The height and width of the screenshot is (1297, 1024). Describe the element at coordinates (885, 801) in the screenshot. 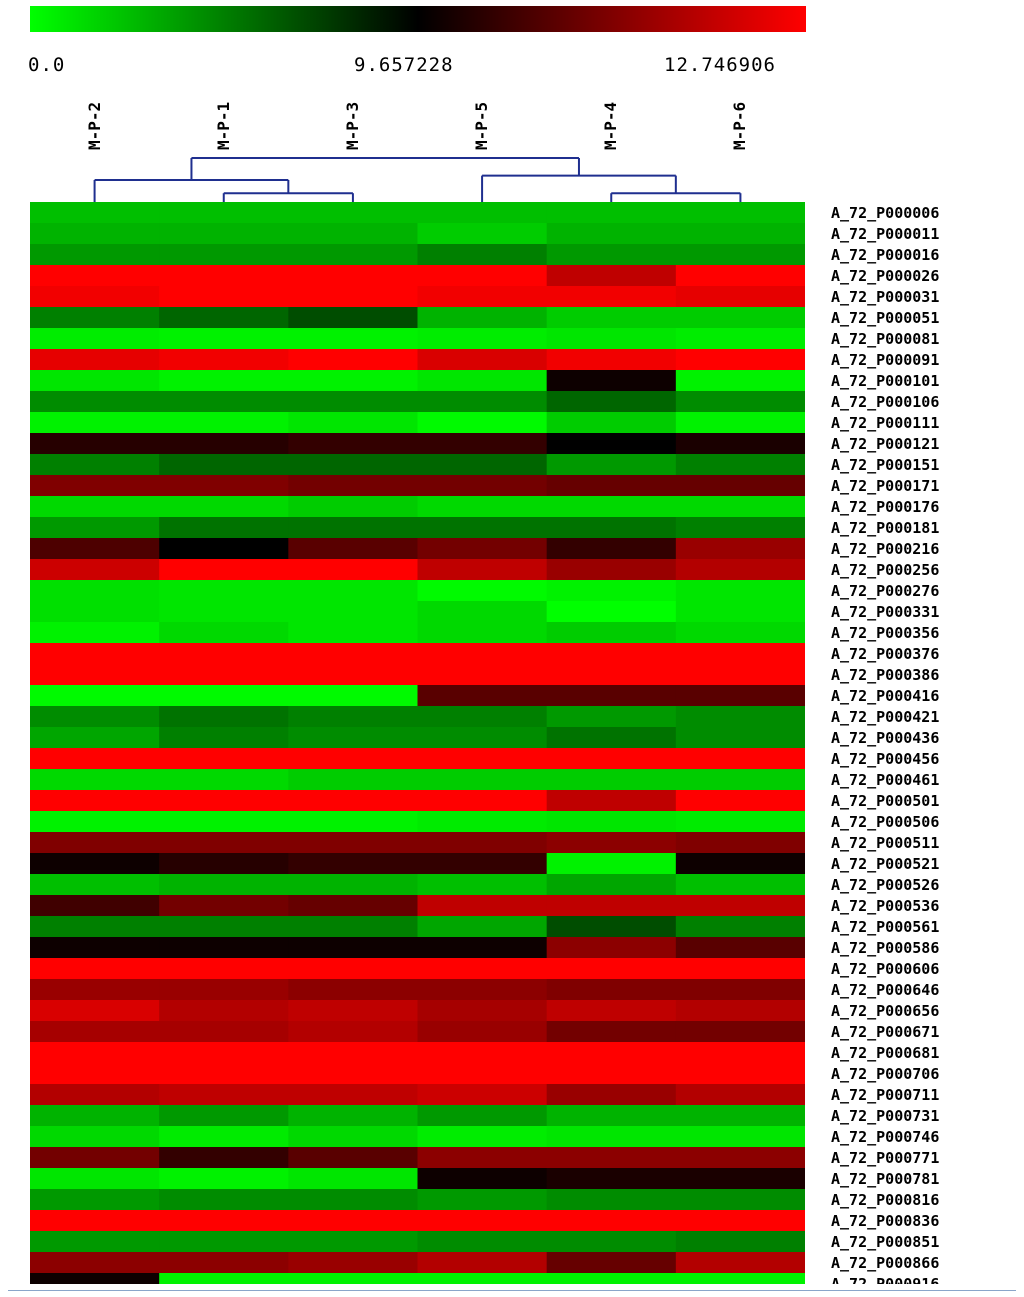

I see `row-label: A_72_P000501` at that location.